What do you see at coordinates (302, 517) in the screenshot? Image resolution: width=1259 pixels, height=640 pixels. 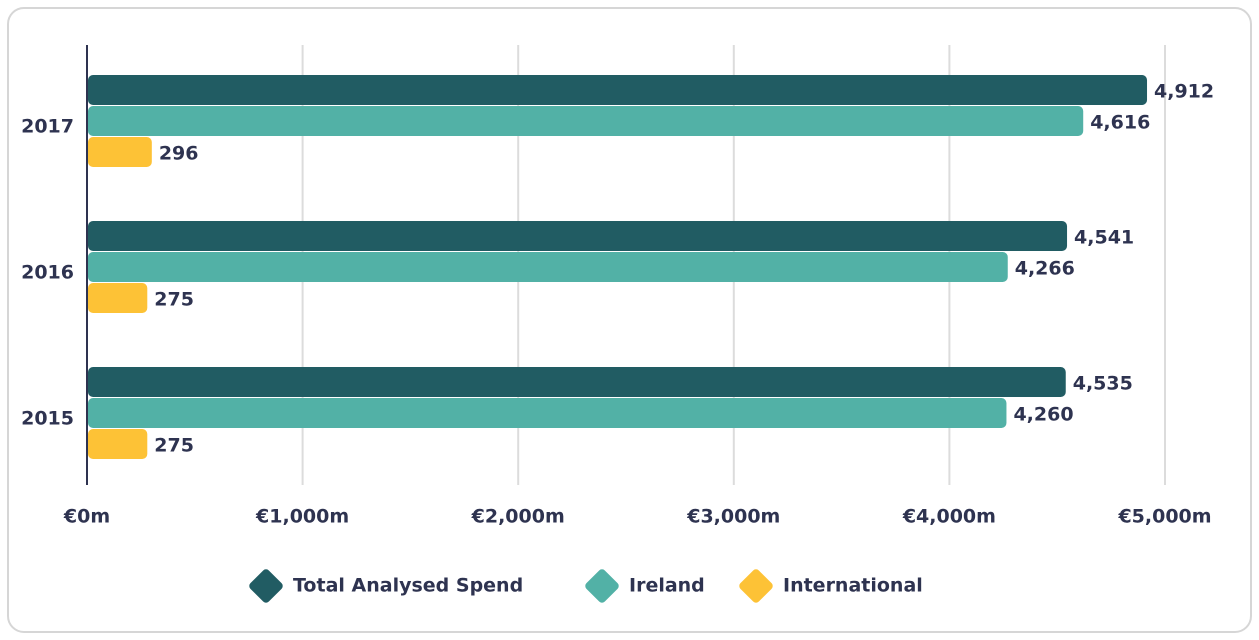 I see `x-tick-label: €1,000m` at bounding box center [302, 517].